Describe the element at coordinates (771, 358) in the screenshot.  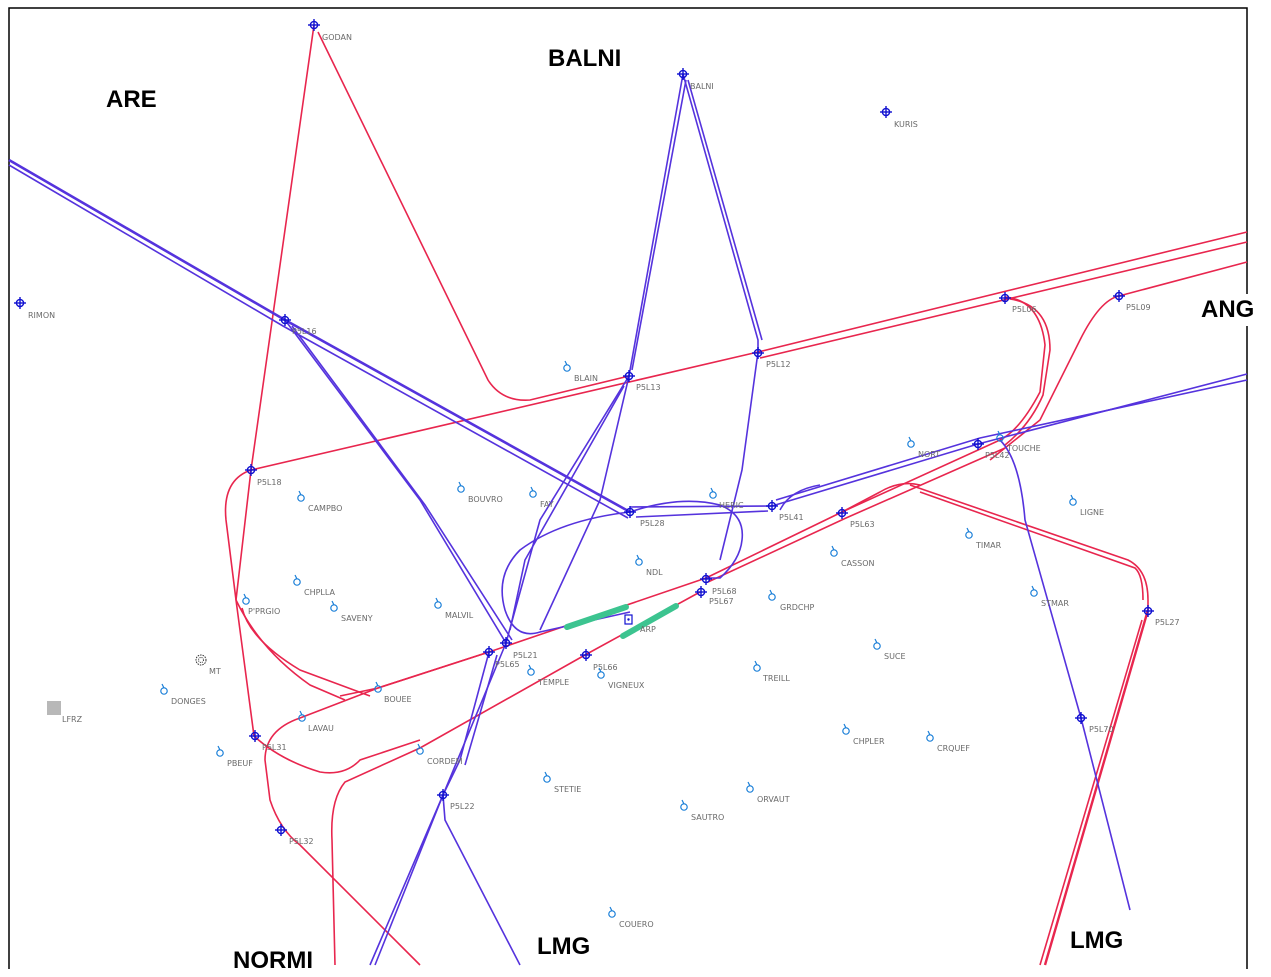
I see `waypoint-p5l12: P5L12` at that location.